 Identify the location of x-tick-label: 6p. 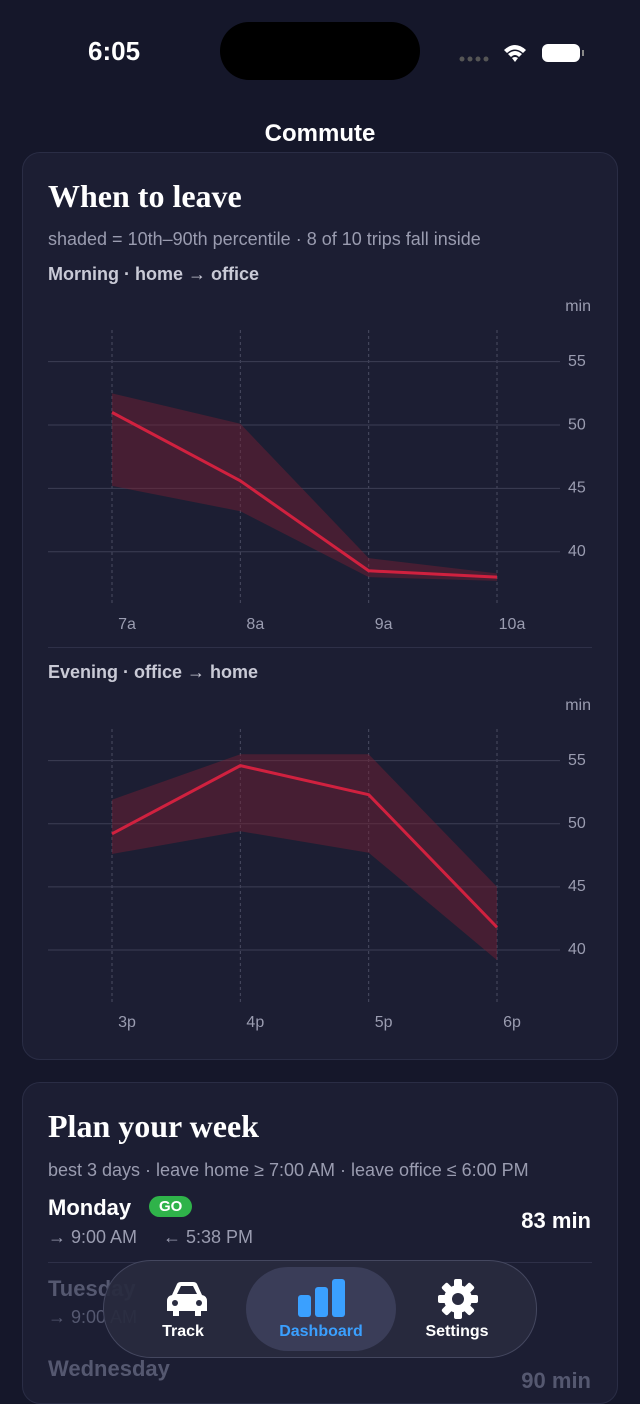
(512, 1022).